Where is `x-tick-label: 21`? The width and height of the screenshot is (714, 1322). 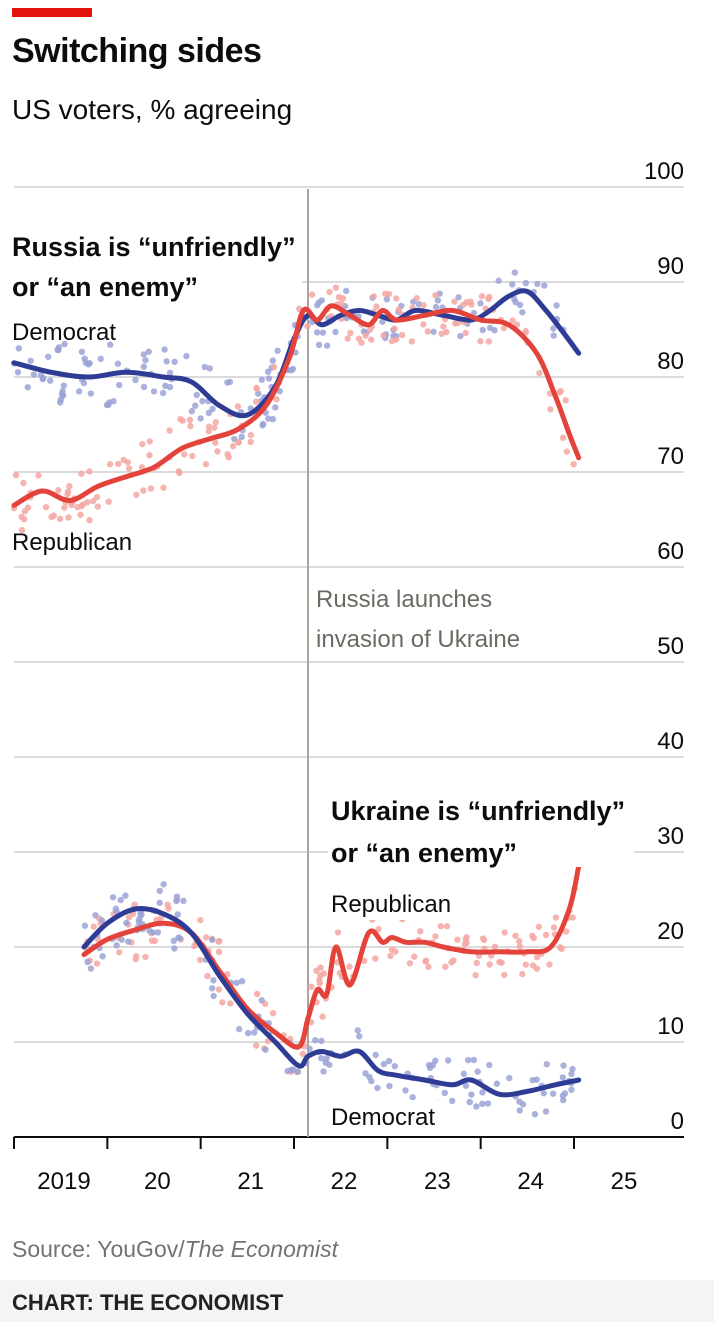 x-tick-label: 21 is located at coordinates (250, 1181).